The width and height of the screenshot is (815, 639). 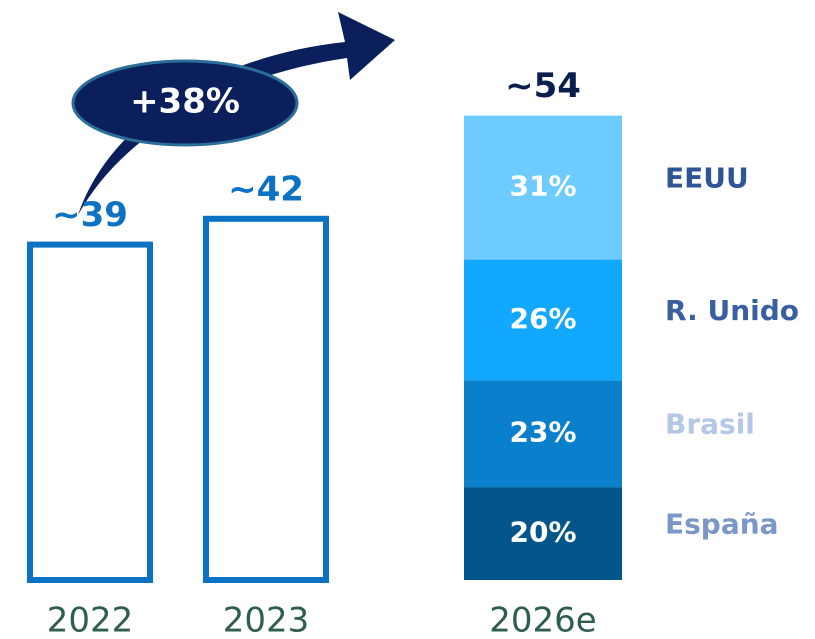 I want to click on segment-label: 23%, so click(x=542, y=432).